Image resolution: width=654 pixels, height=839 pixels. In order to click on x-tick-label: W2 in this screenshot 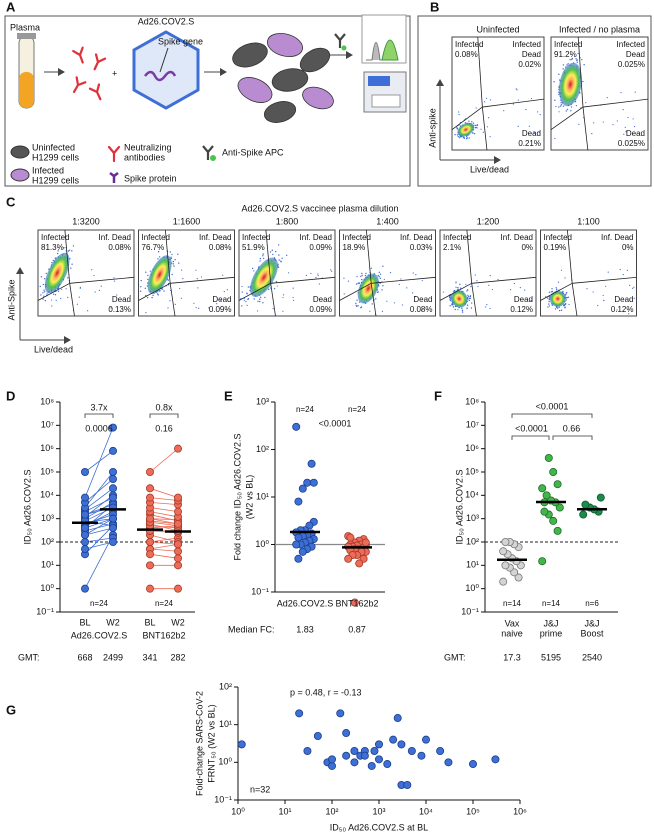, I will do `click(113, 622)`.